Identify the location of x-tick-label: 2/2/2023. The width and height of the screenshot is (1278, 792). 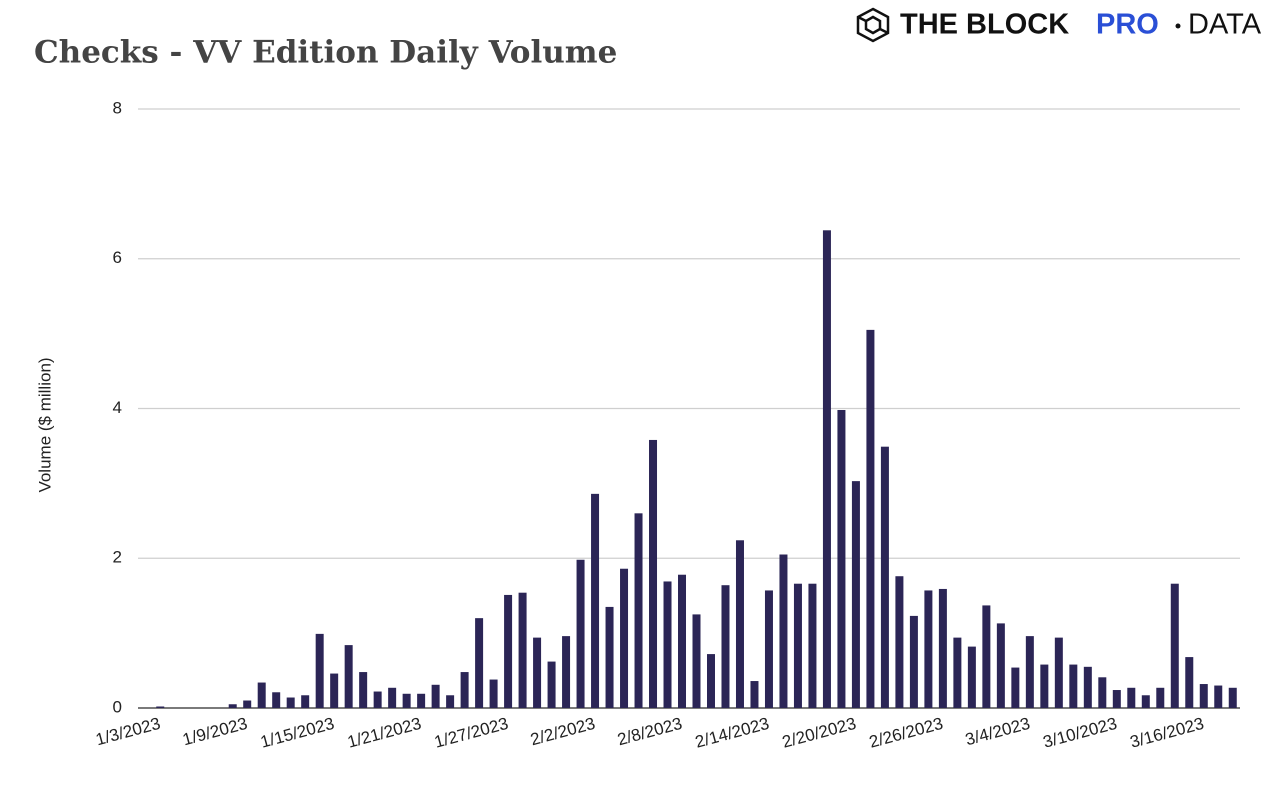
(562, 731).